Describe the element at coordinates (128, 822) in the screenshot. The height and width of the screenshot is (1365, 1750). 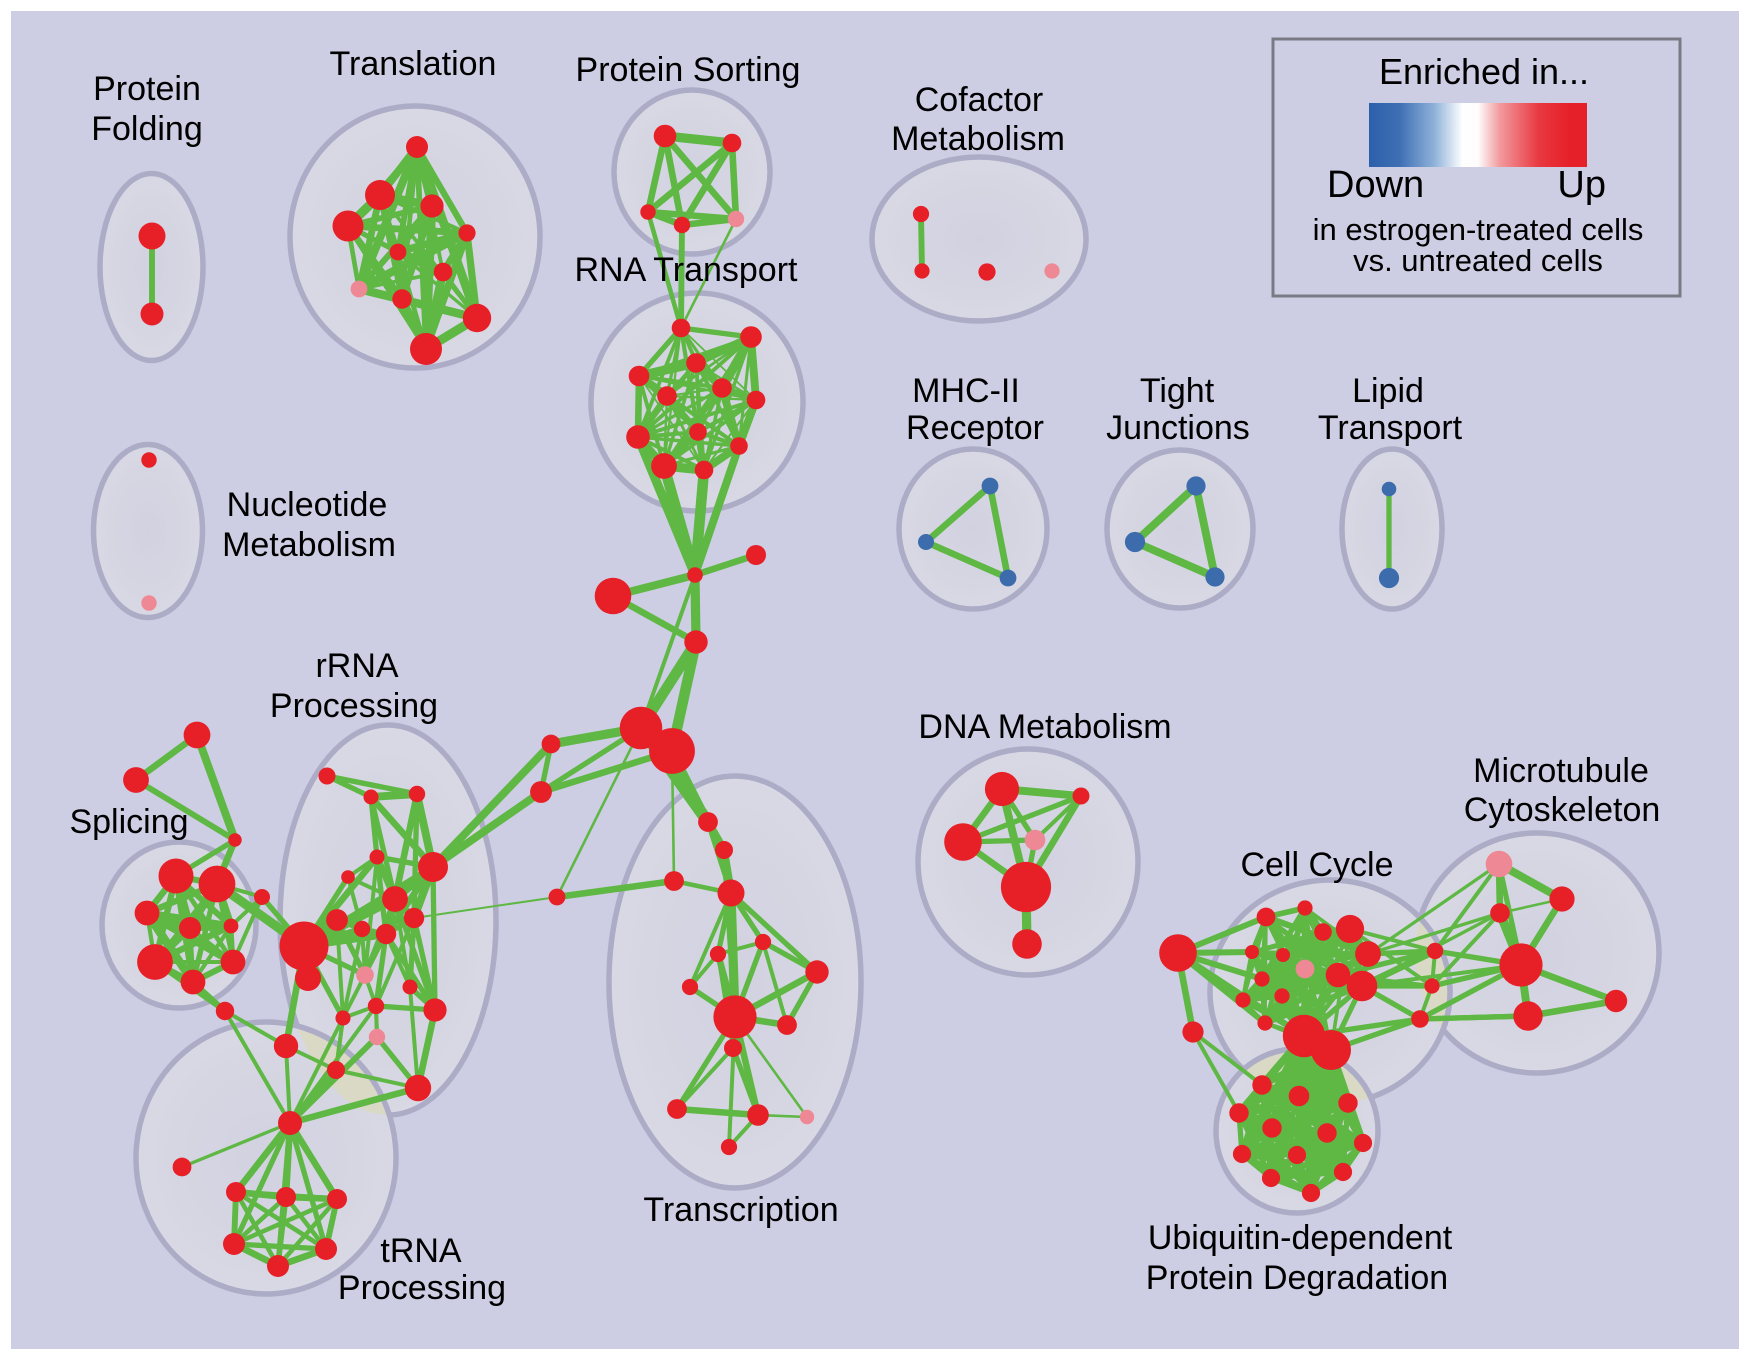
I see `svg-text: Splicing` at that location.